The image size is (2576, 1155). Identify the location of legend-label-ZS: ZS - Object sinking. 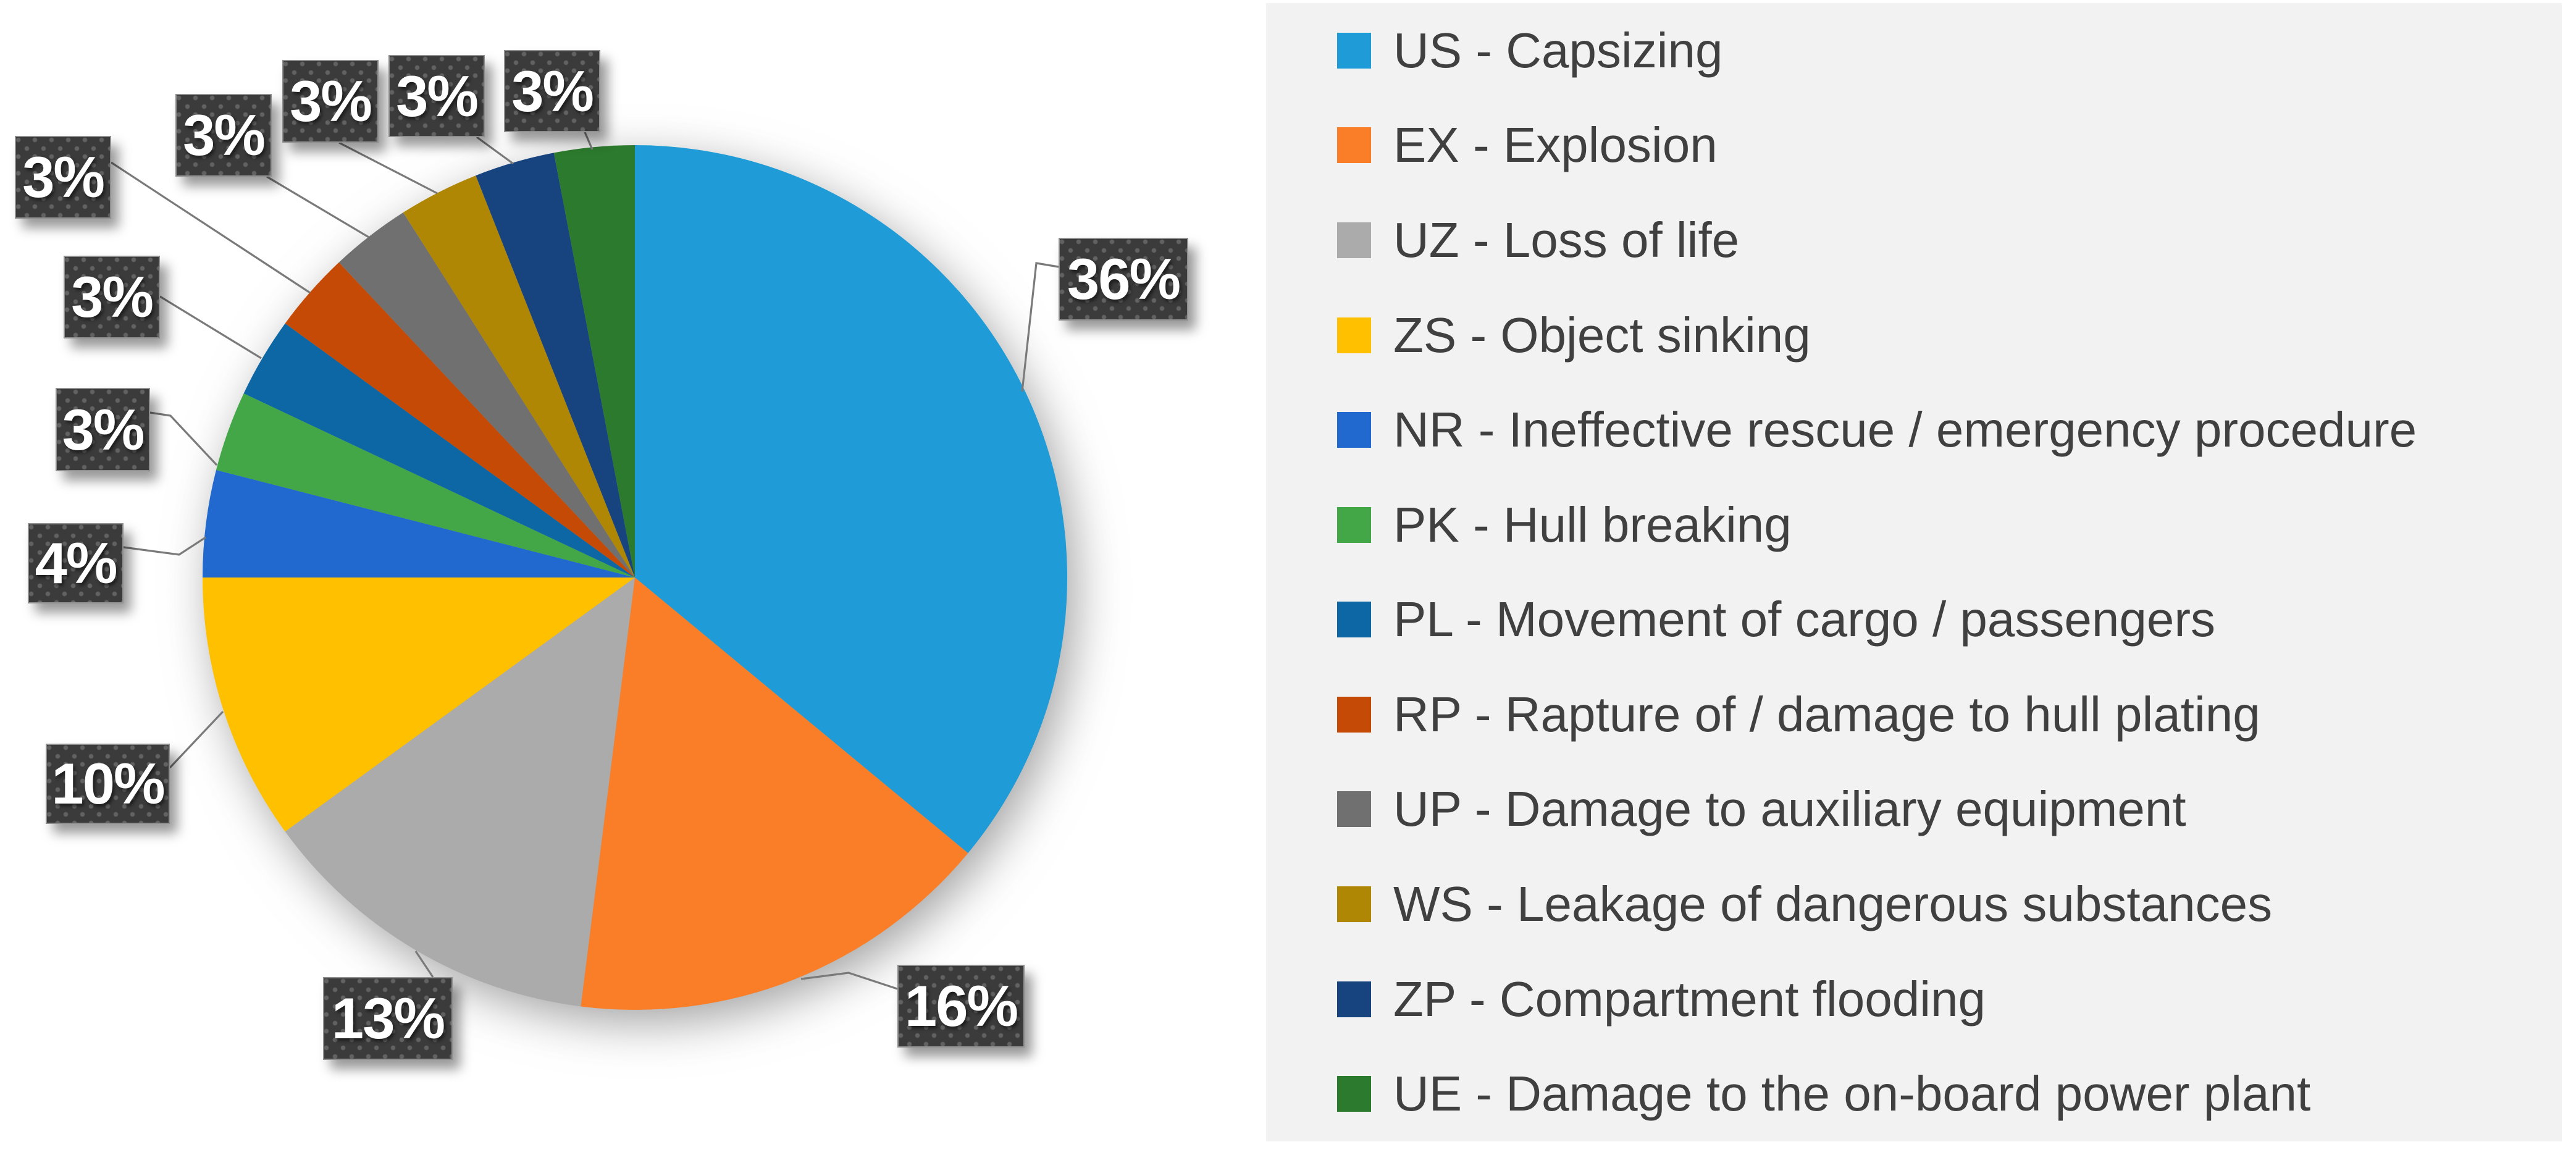
(1602, 335).